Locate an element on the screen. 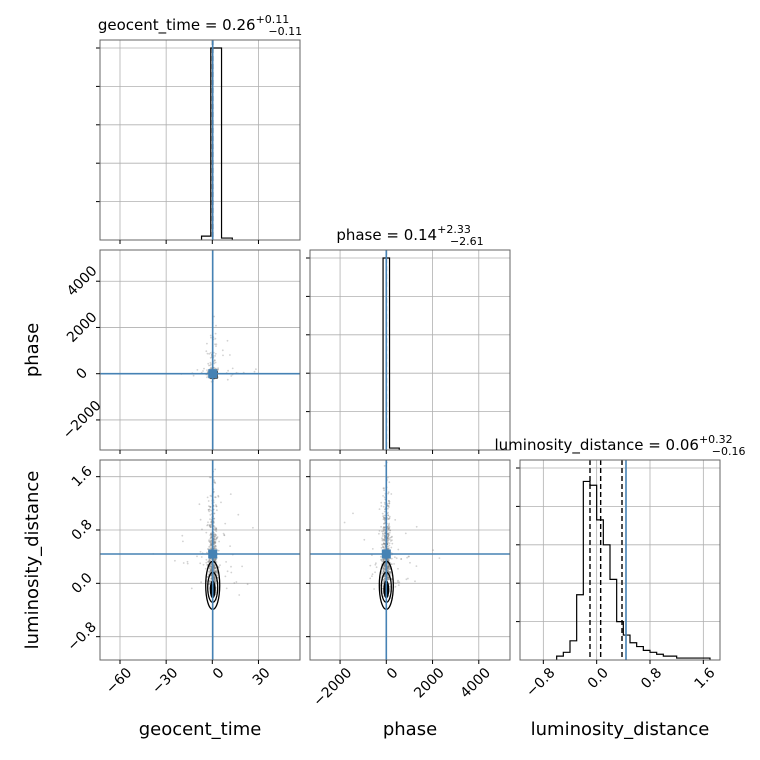  luminosity_distance-xtick-label-0: −0.8 is located at coordinates (540, 682).